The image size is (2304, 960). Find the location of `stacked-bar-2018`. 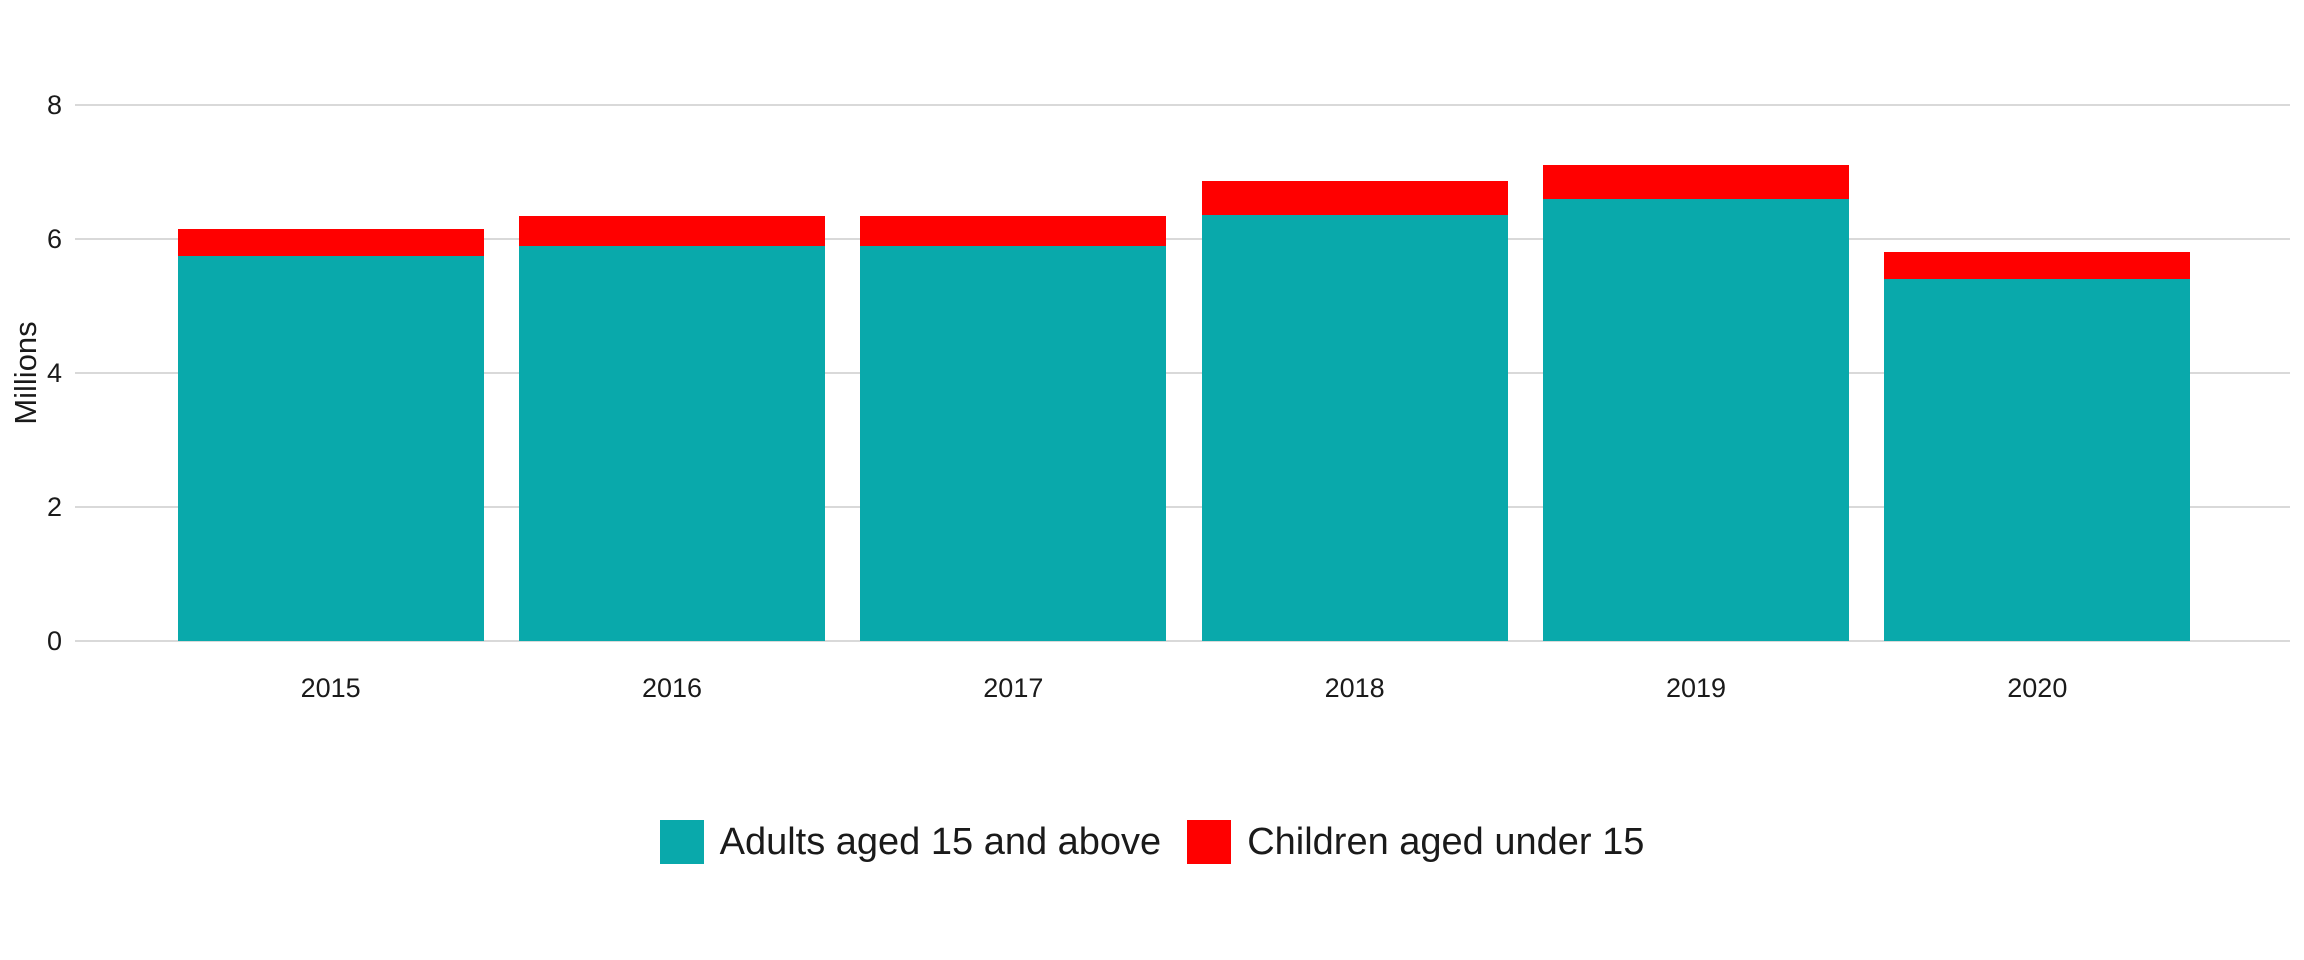

stacked-bar-2018 is located at coordinates (1354, 411).